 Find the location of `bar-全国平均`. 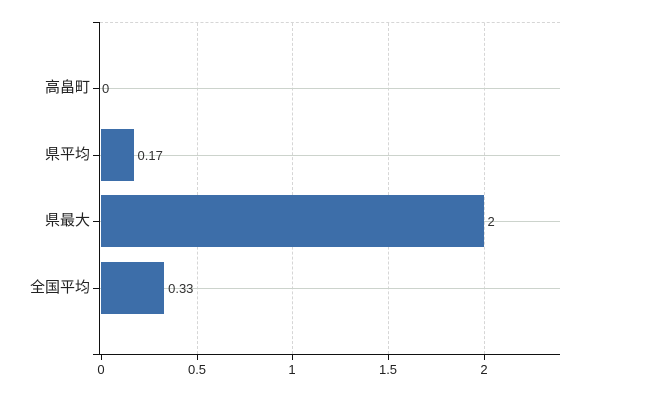

bar-全国平均 is located at coordinates (133, 288).